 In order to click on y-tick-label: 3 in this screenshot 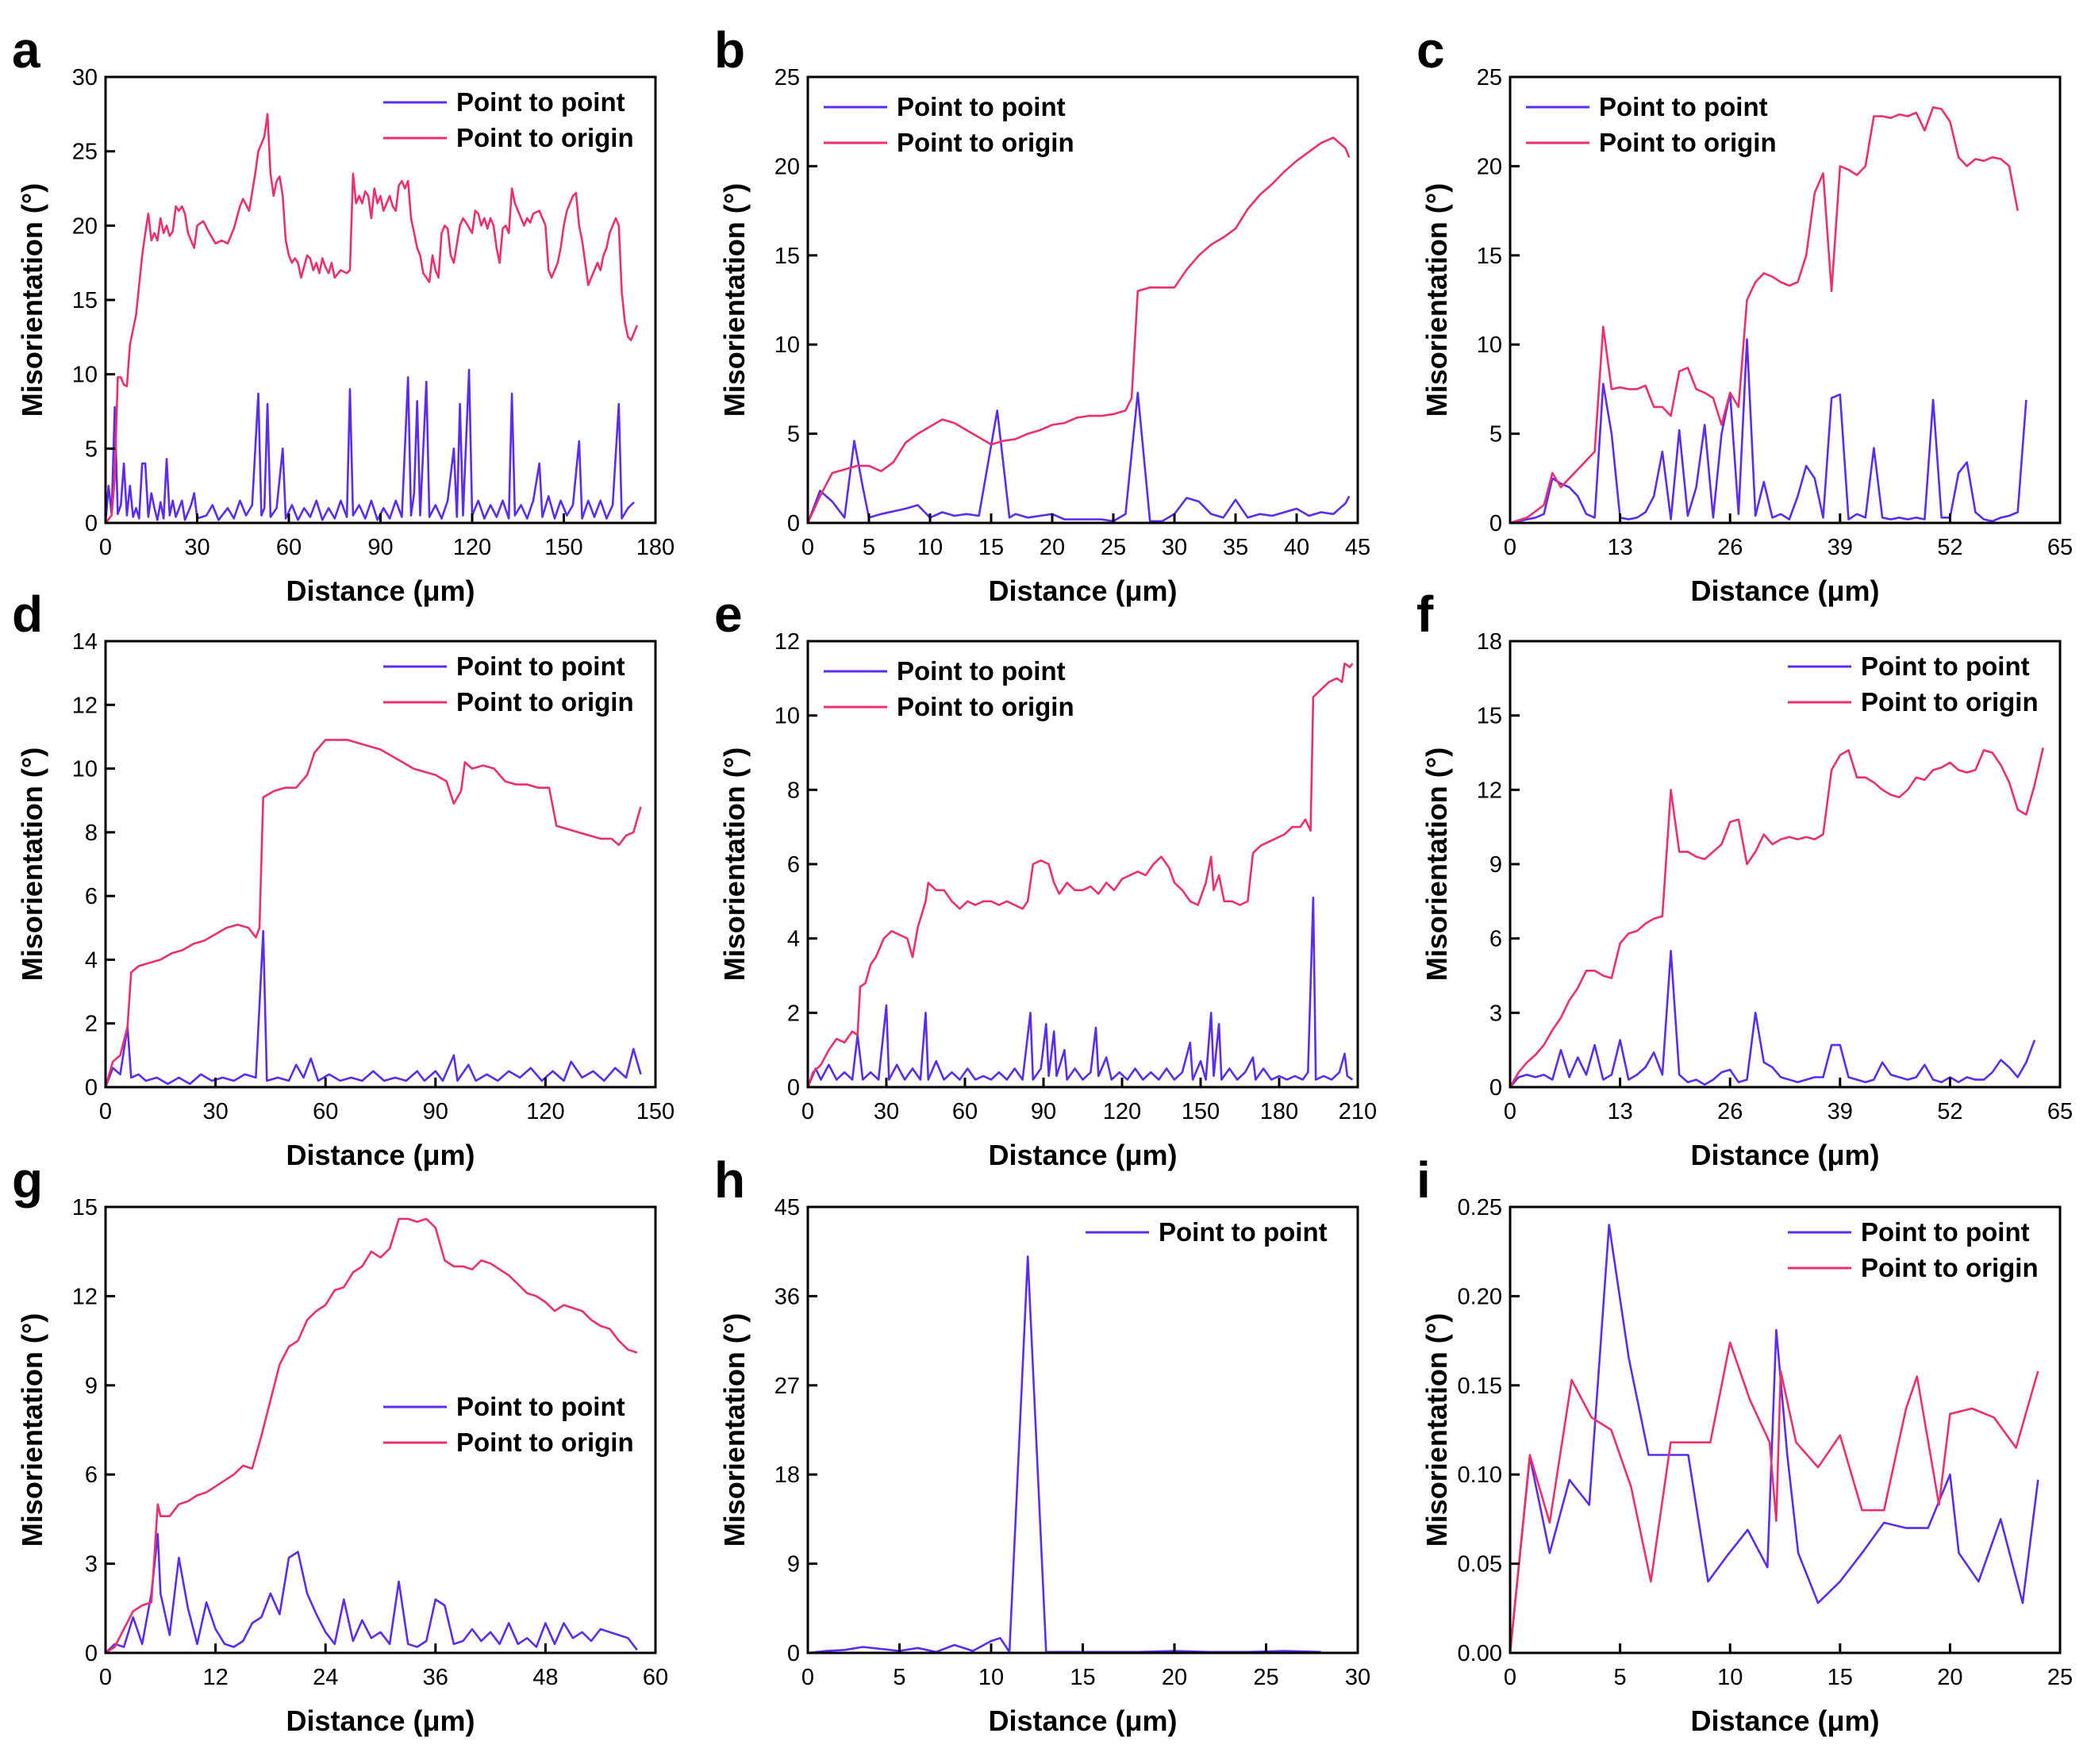, I will do `click(1495, 1013)`.